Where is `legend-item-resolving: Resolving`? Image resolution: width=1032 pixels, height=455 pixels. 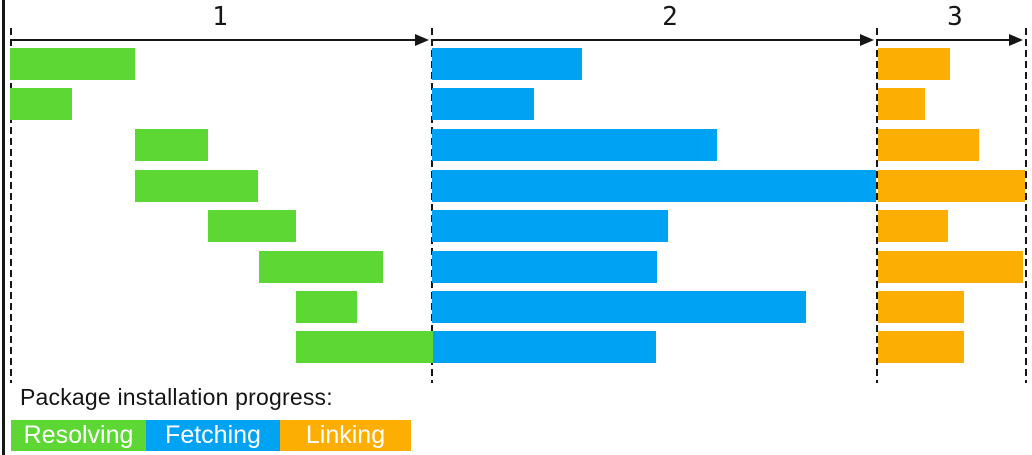
legend-item-resolving: Resolving is located at coordinates (78, 435).